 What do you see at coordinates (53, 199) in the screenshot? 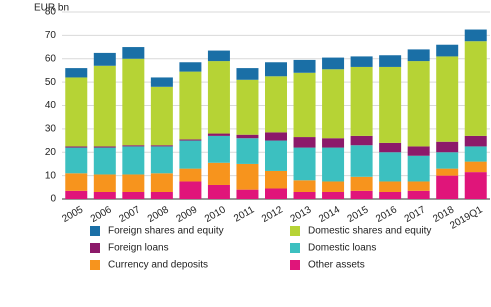
I see `y-tick-label: 0` at bounding box center [53, 199].